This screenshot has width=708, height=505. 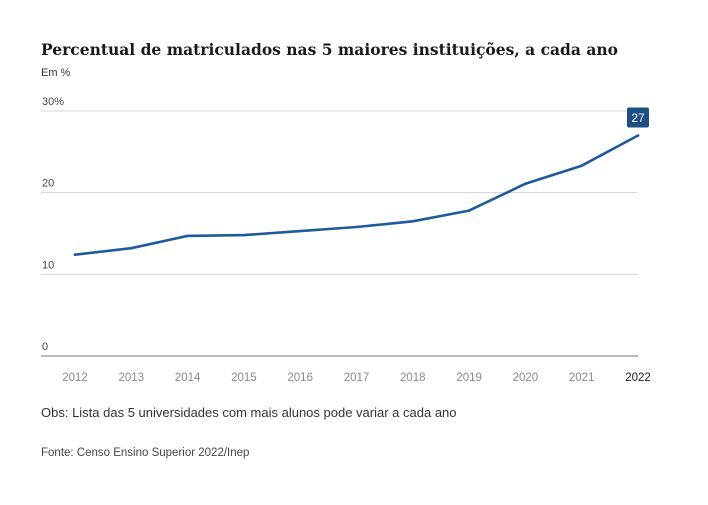 What do you see at coordinates (188, 378) in the screenshot?
I see `x-tick-label: 2014` at bounding box center [188, 378].